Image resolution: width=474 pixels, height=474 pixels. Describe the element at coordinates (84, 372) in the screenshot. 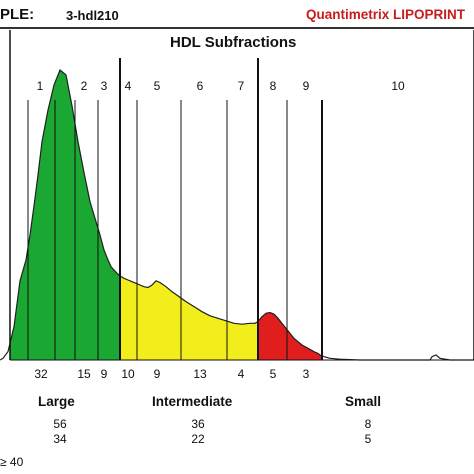

I see `band-value-1: 15` at that location.